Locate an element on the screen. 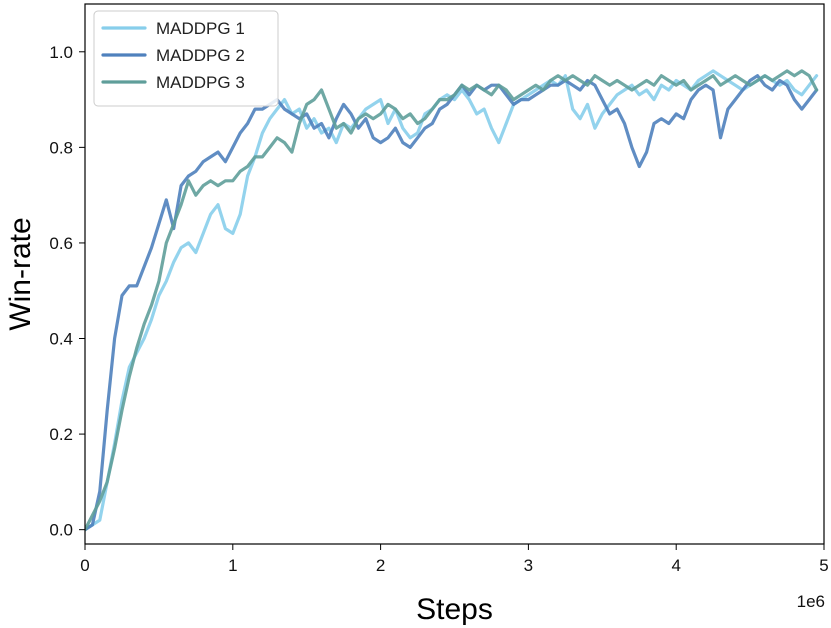 The width and height of the screenshot is (831, 628). y-tick-label: 0.4 is located at coordinates (61, 339).